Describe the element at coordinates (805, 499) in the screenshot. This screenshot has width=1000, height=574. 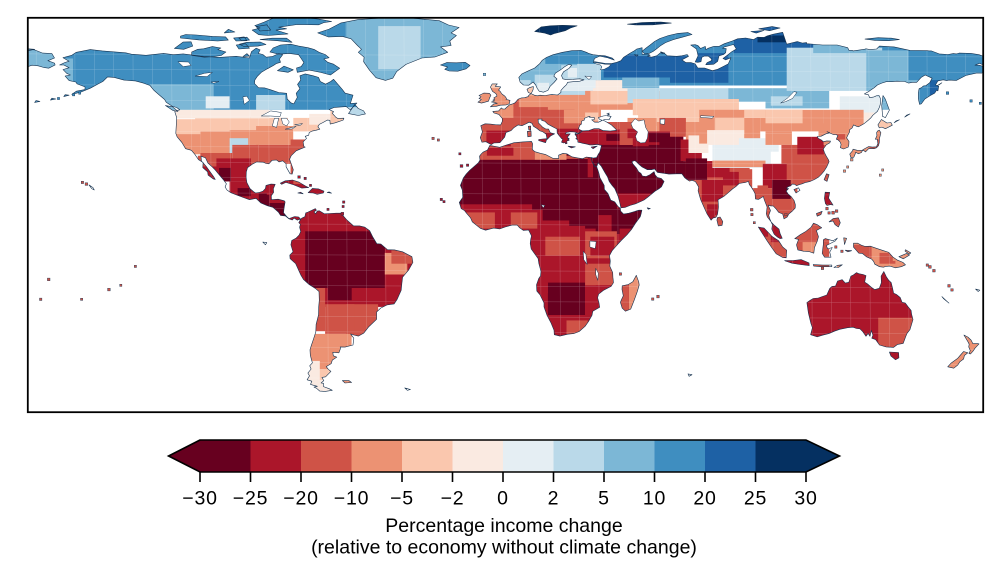
I see `svg-text: 30` at that location.